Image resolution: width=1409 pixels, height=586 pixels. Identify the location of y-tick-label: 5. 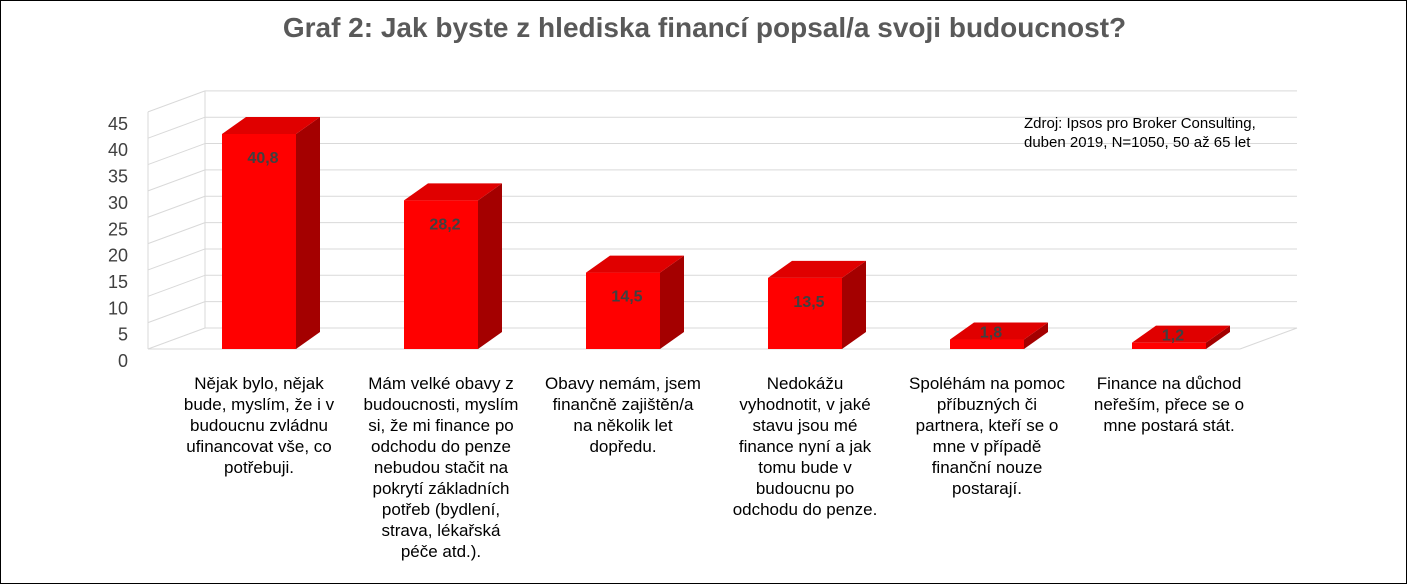
(123, 335).